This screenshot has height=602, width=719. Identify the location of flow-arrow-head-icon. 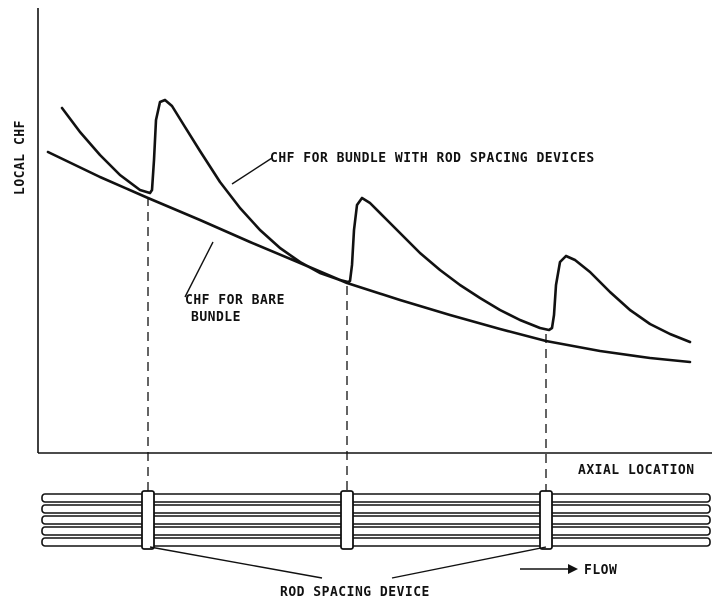
(573, 569).